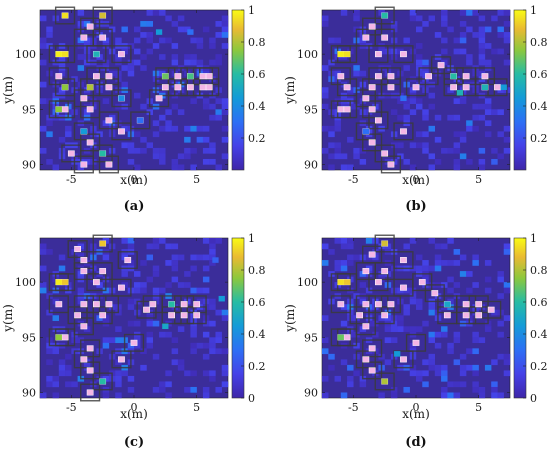 This screenshot has height=457, width=550. What do you see at coordinates (133, 98) in the screenshot?
I see `x-ticks-a: -5 0 5` at bounding box center [133, 98].